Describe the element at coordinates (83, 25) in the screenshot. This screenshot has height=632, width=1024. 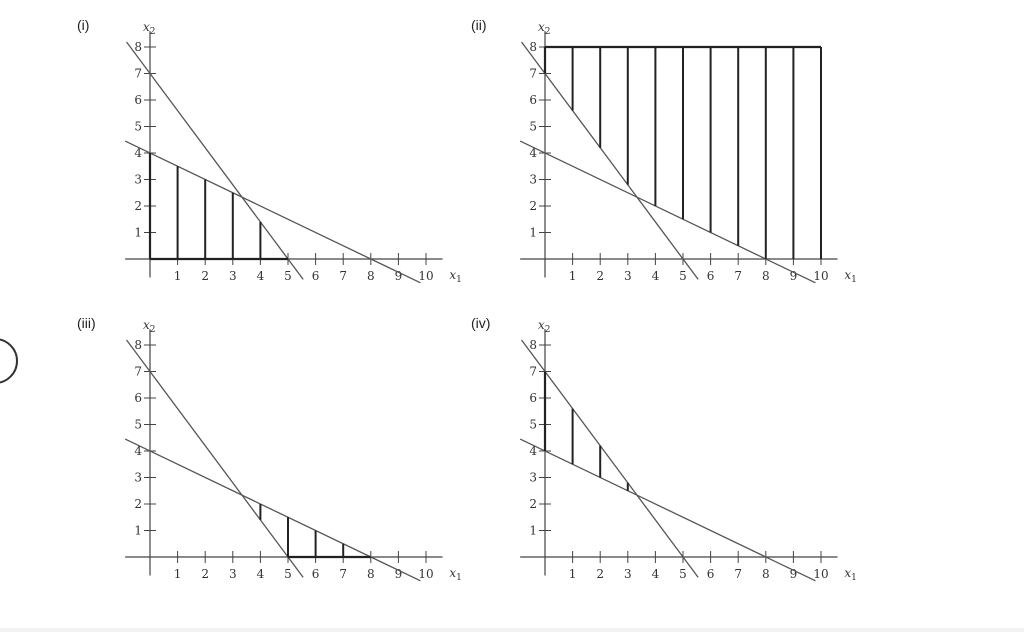
I see `panel-label-i: (i)` at that location.